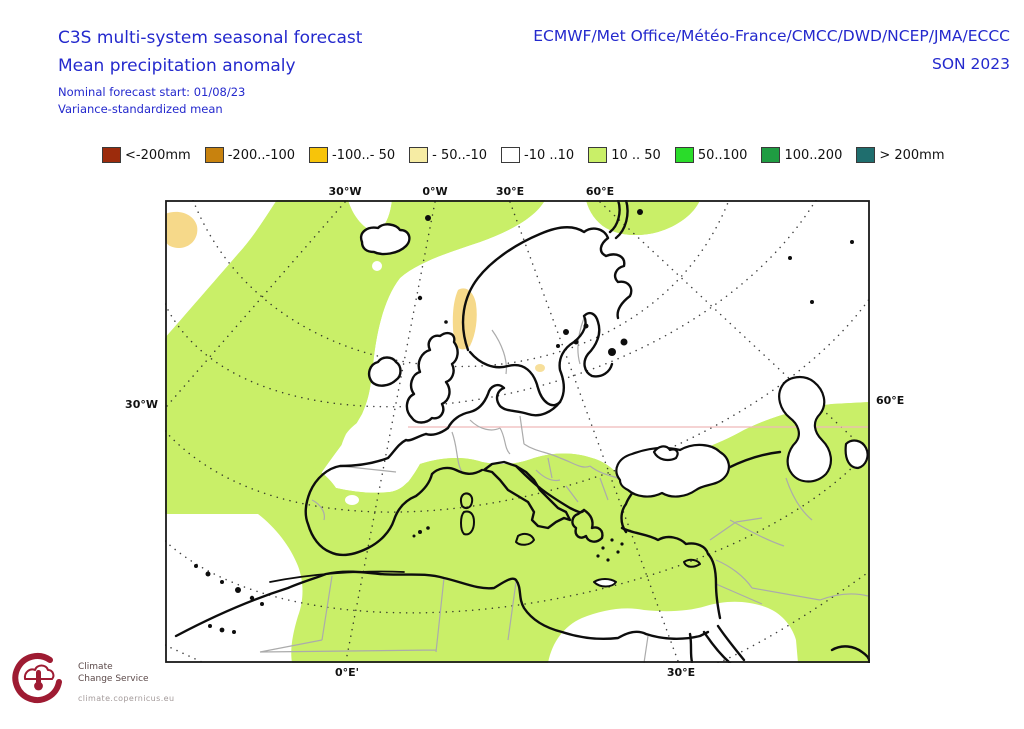 The width and height of the screenshot is (1024, 729). What do you see at coordinates (141, 404) in the screenshot?
I see `meridian-label-left: 30°W` at bounding box center [141, 404].